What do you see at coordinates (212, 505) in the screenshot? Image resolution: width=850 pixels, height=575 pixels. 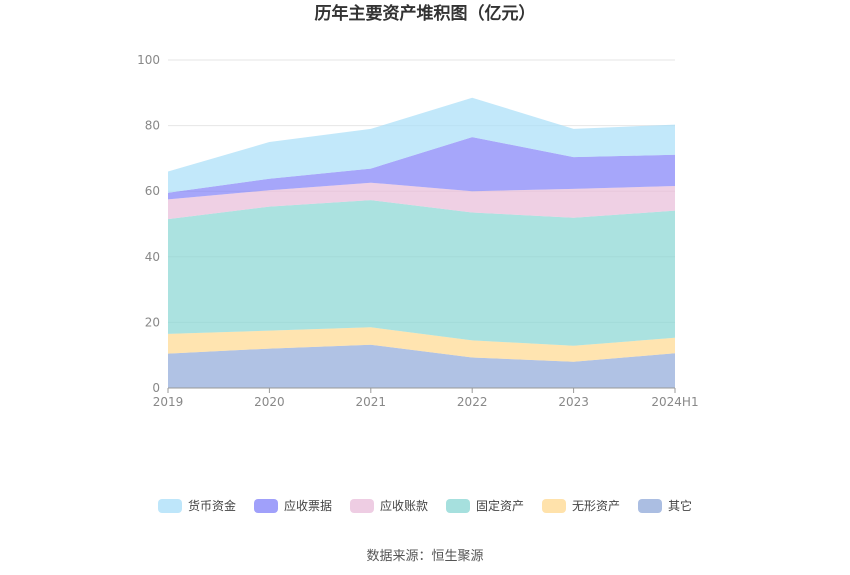 I see `legend-label: 货币资金` at bounding box center [212, 505].